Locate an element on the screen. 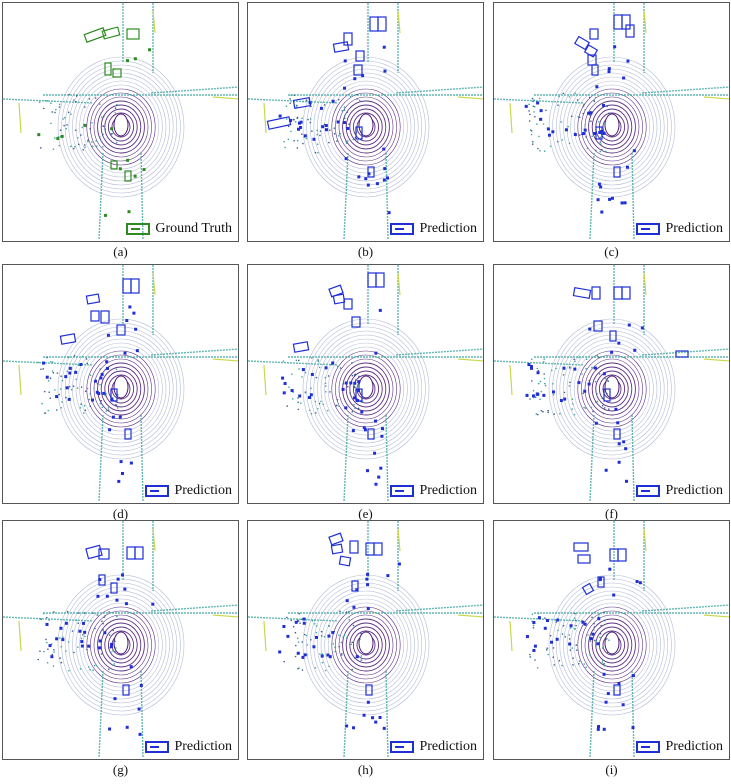 The height and width of the screenshot is (784, 731). lidar-rings is located at coordinates (612, 645).